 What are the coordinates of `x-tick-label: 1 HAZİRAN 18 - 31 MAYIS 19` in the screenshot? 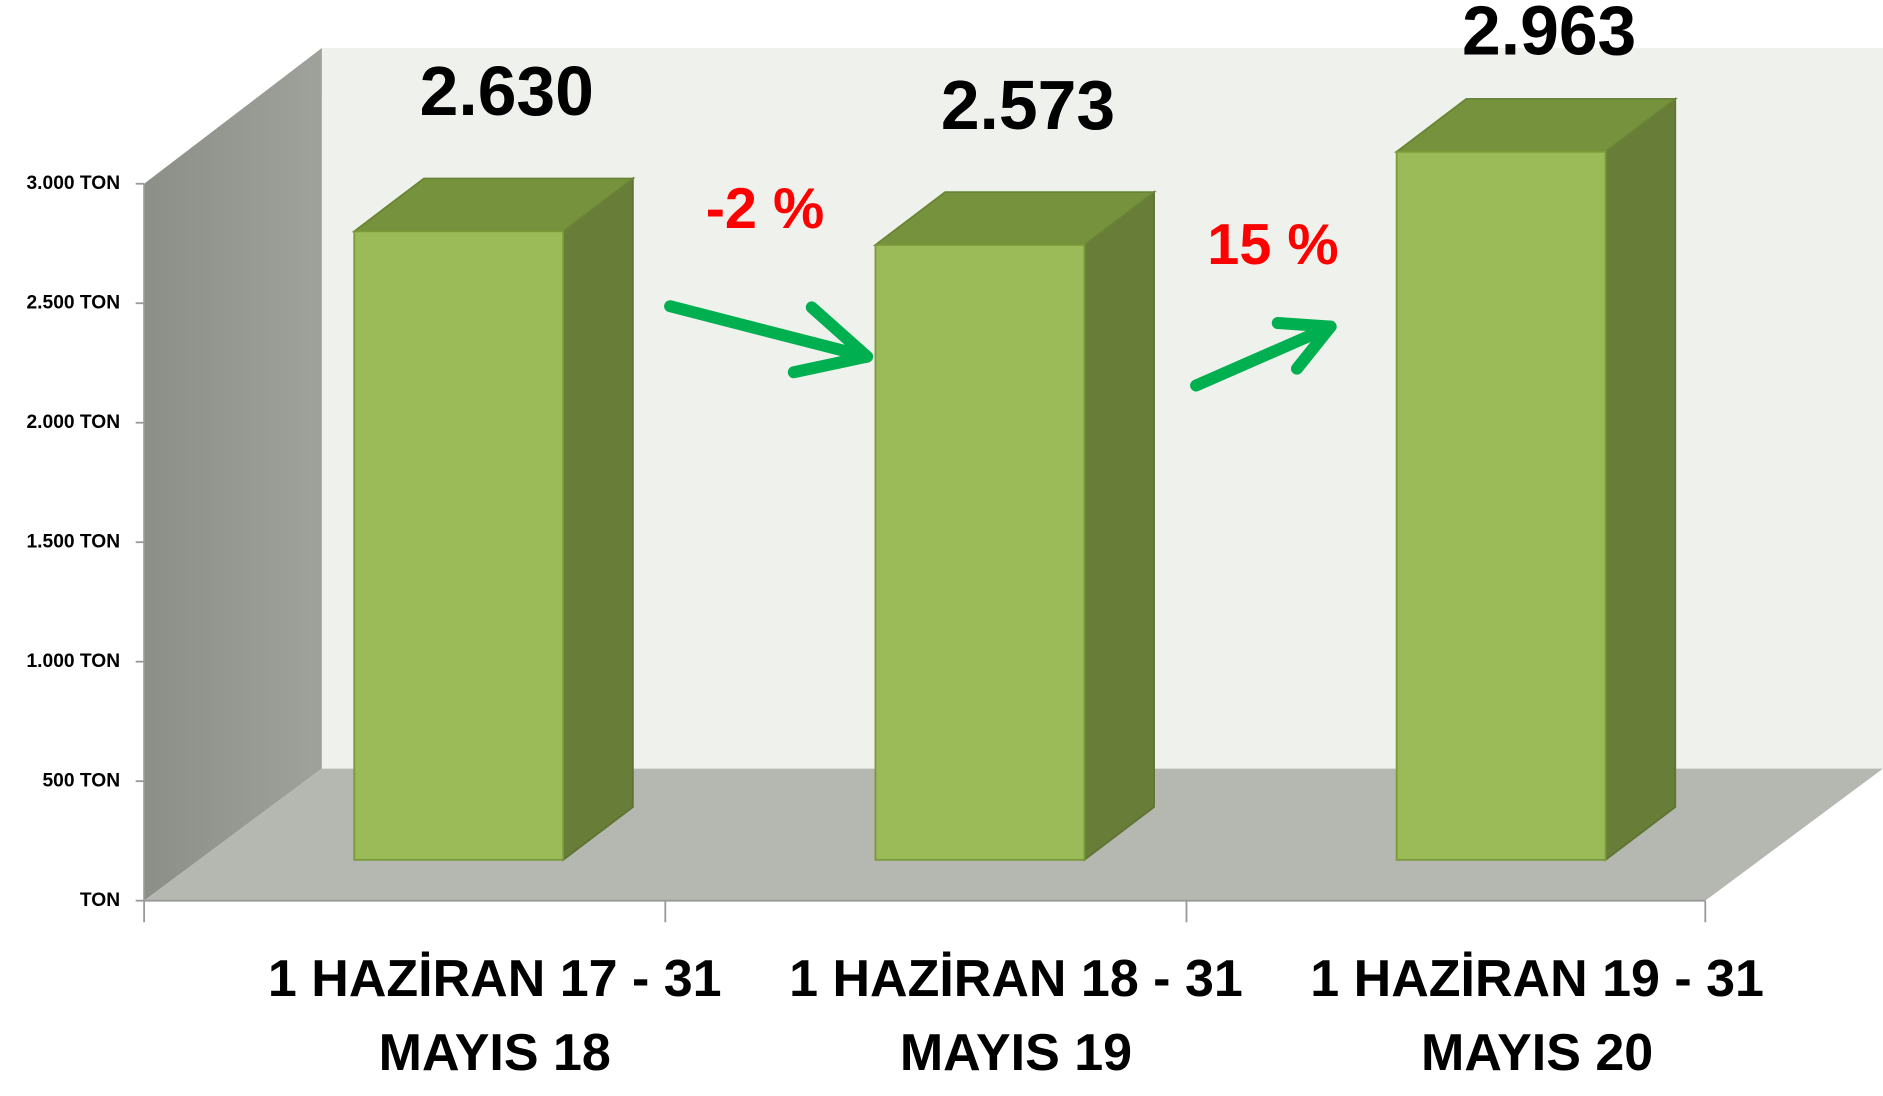 It's located at (1016, 1016).